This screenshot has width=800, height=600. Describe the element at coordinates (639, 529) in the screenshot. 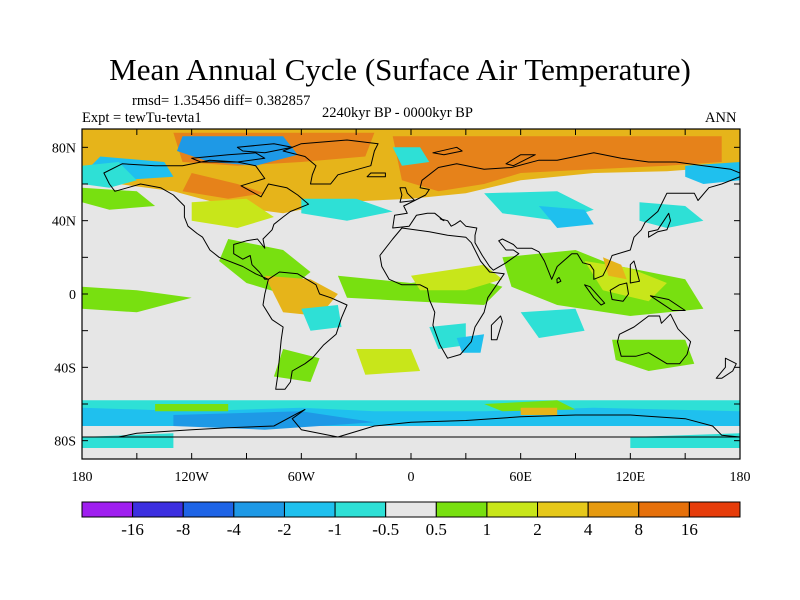

I see `colorbar-label: 8` at that location.